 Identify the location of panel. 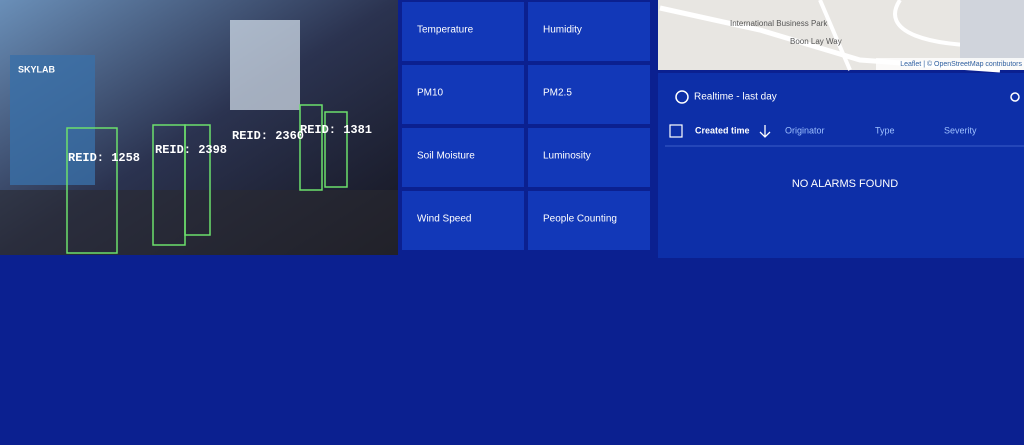
(841, 165).